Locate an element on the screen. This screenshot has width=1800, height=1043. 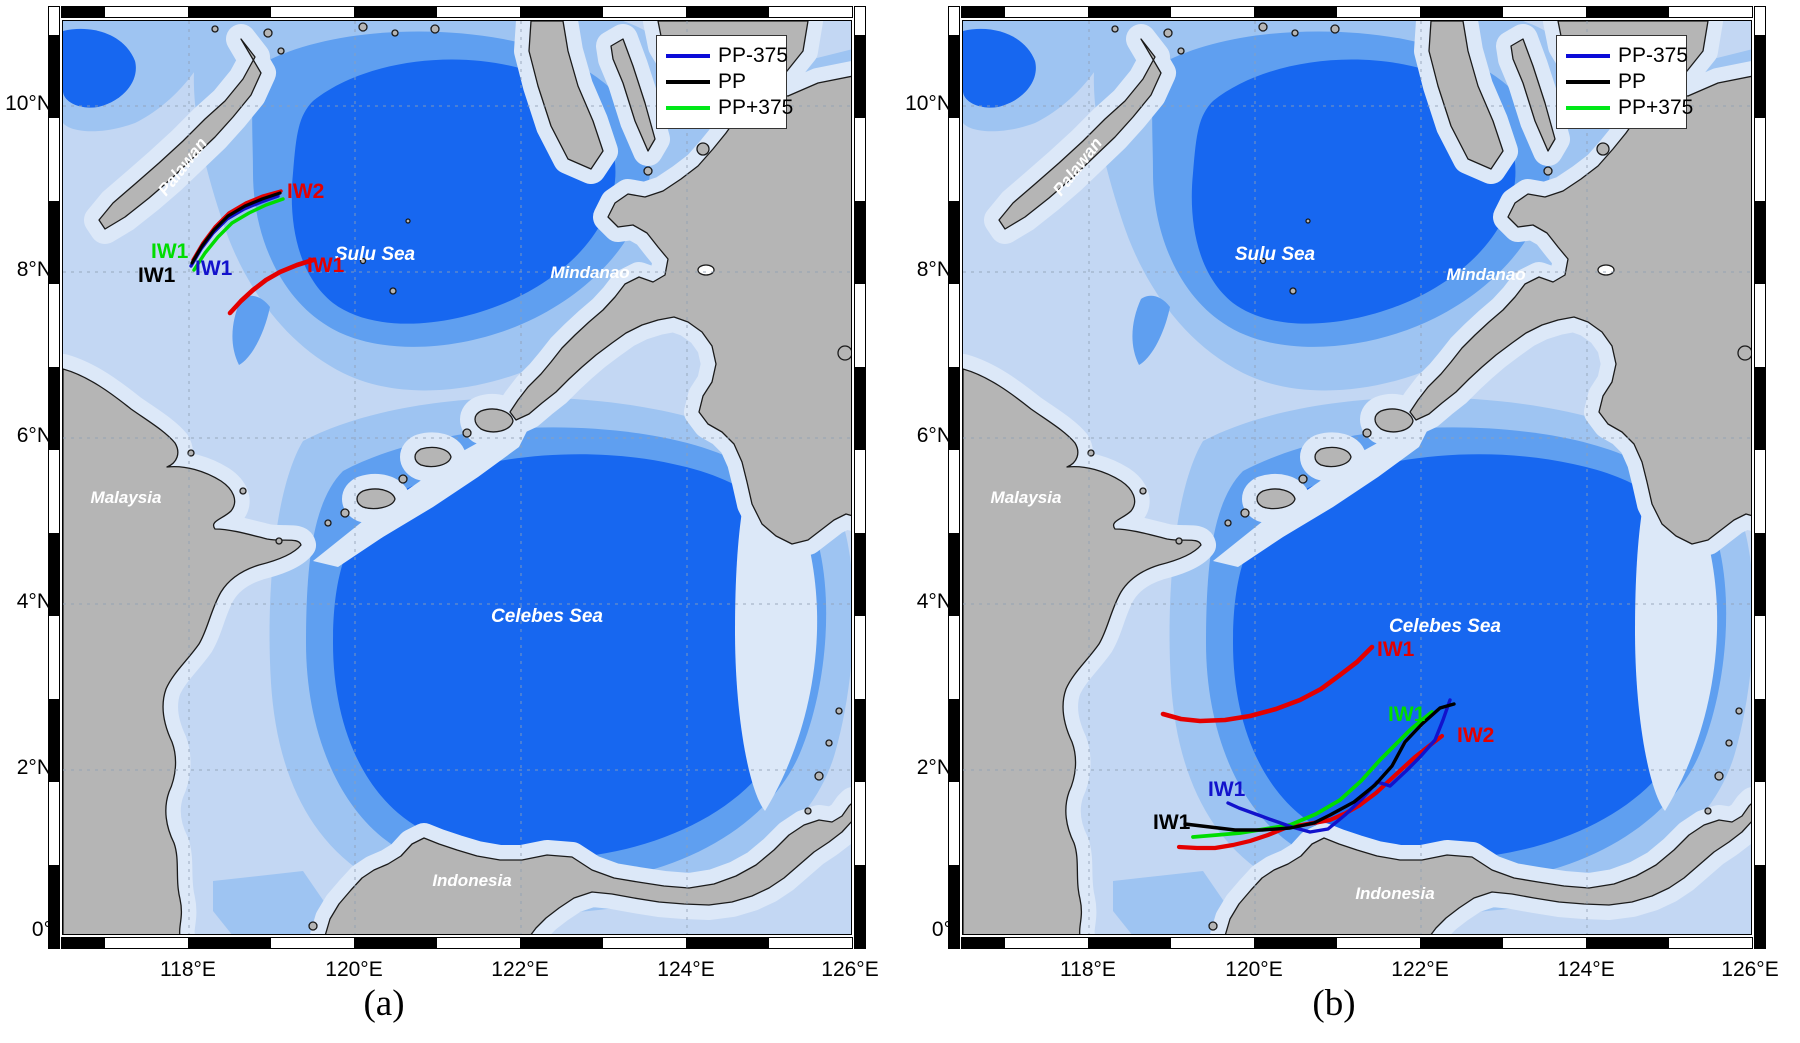
legend-b: PP-375 PP PP+375 is located at coordinates (1624, 82).